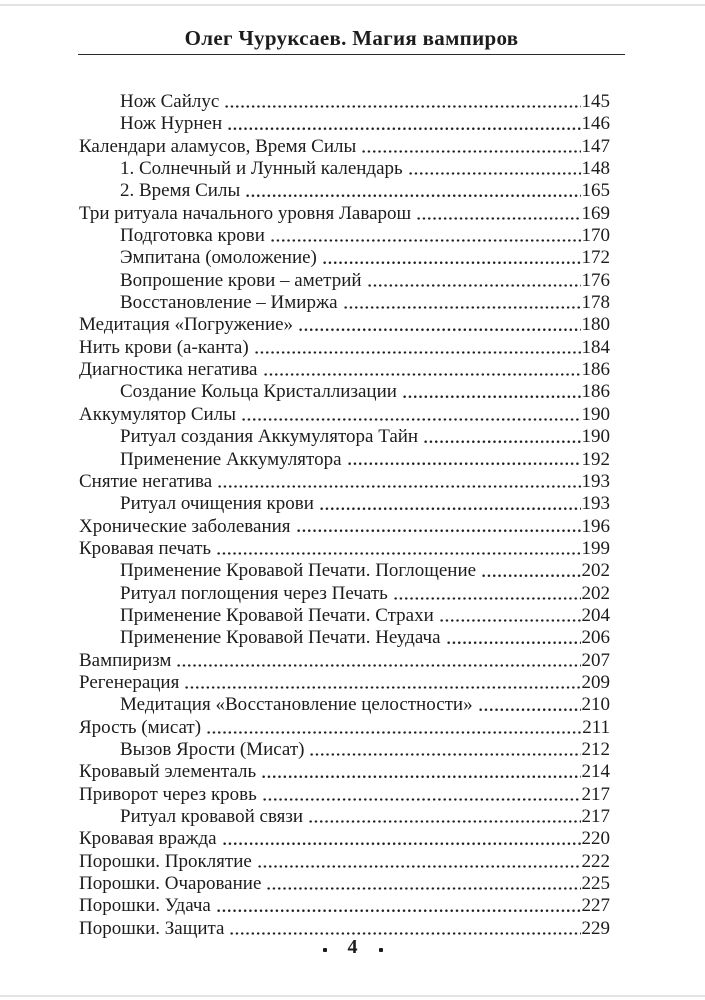  I want to click on toc-entry-page: 145, so click(596, 101).